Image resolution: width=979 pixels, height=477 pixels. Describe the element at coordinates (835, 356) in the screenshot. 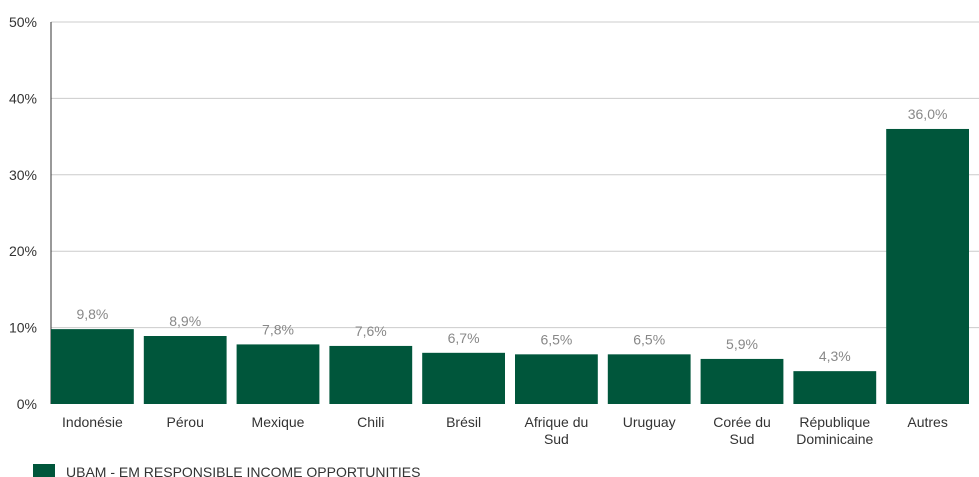

I see `data-label: 4,3%` at that location.